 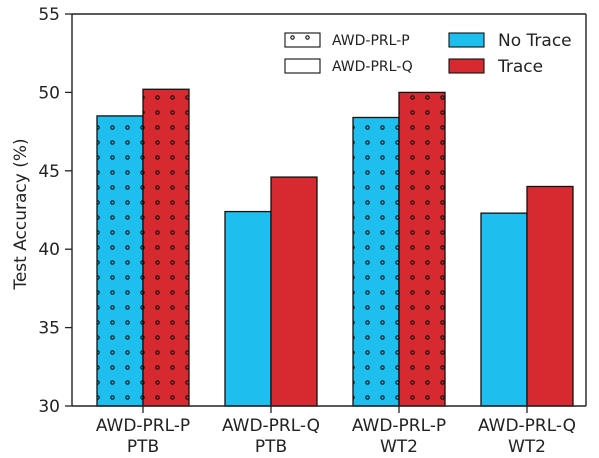 What do you see at coordinates (302, 66) in the screenshot?
I see `legend-swatch-awd-prl-q` at bounding box center [302, 66].